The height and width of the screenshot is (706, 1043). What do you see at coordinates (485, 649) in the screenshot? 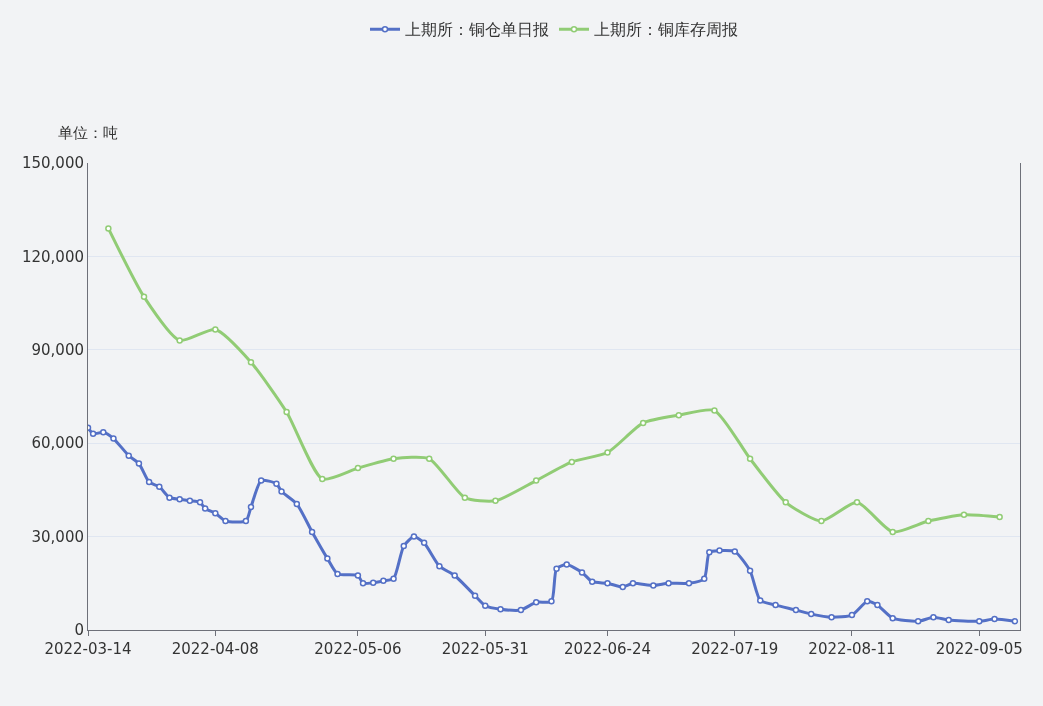
I see `x-tick-label: 2022-05-31` at bounding box center [485, 649].